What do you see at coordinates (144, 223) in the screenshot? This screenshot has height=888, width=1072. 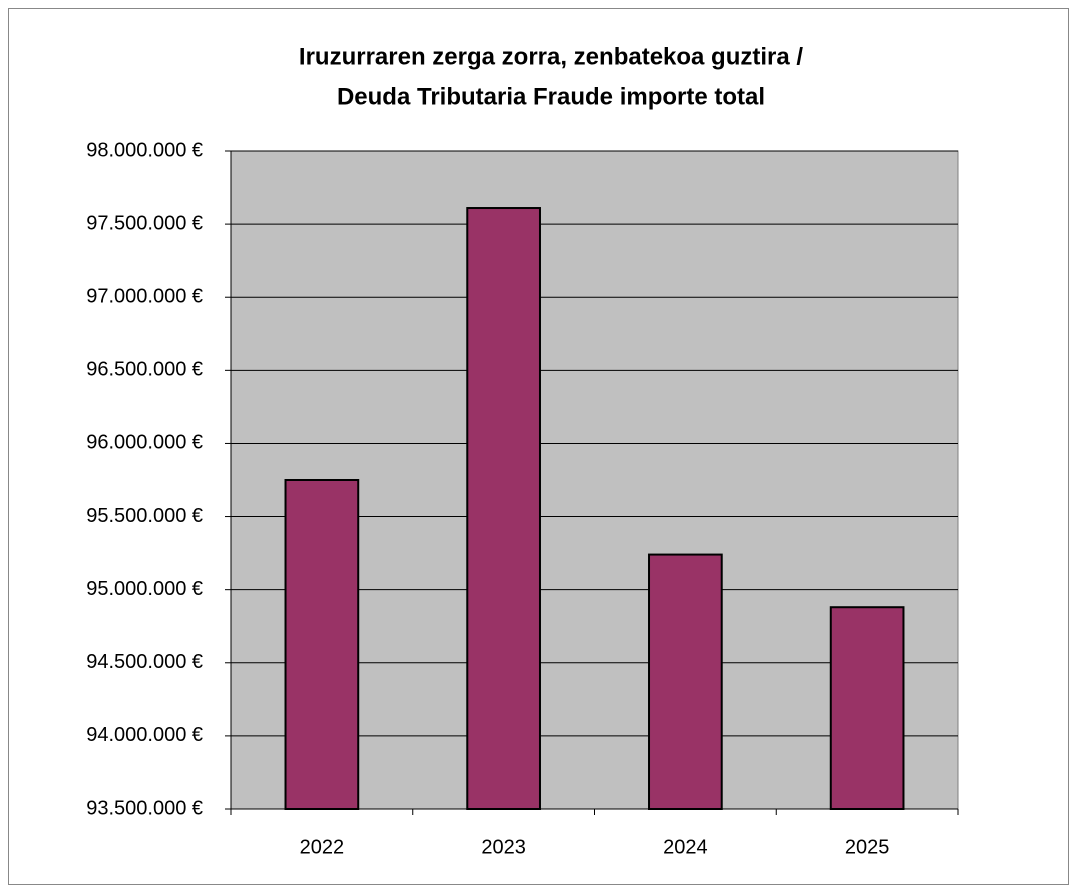 I see `y-tick-label: 97.500.000 €` at bounding box center [144, 223].